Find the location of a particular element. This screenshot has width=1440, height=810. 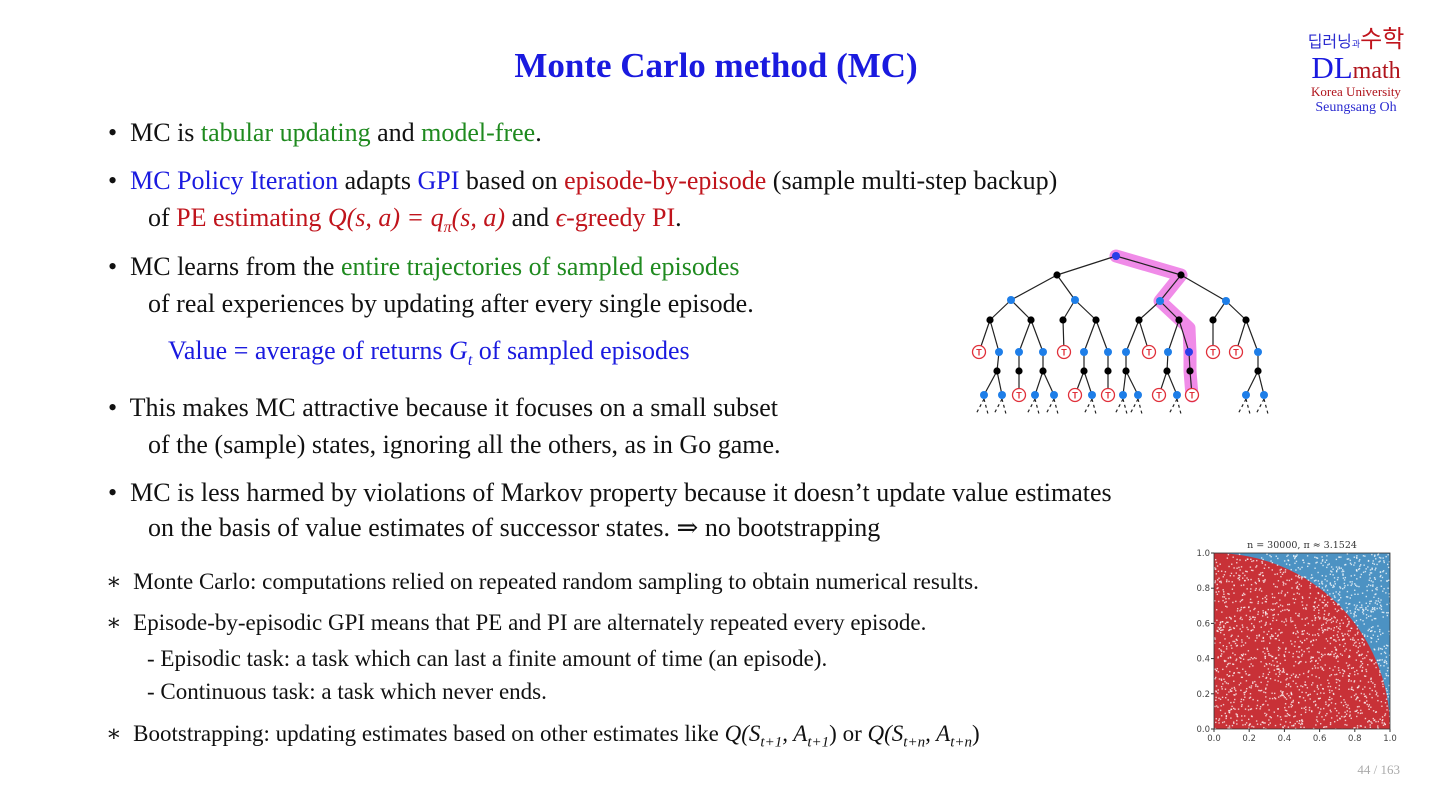

logo-math: math is located at coordinates (1376, 71).